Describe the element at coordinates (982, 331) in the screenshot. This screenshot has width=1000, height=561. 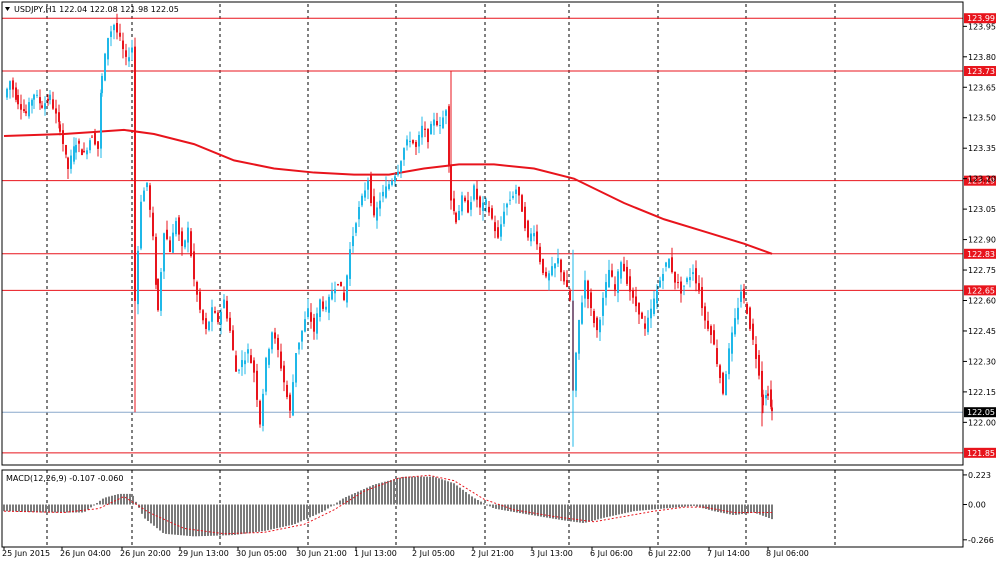
I see `price-tick-label: 122.45` at that location.